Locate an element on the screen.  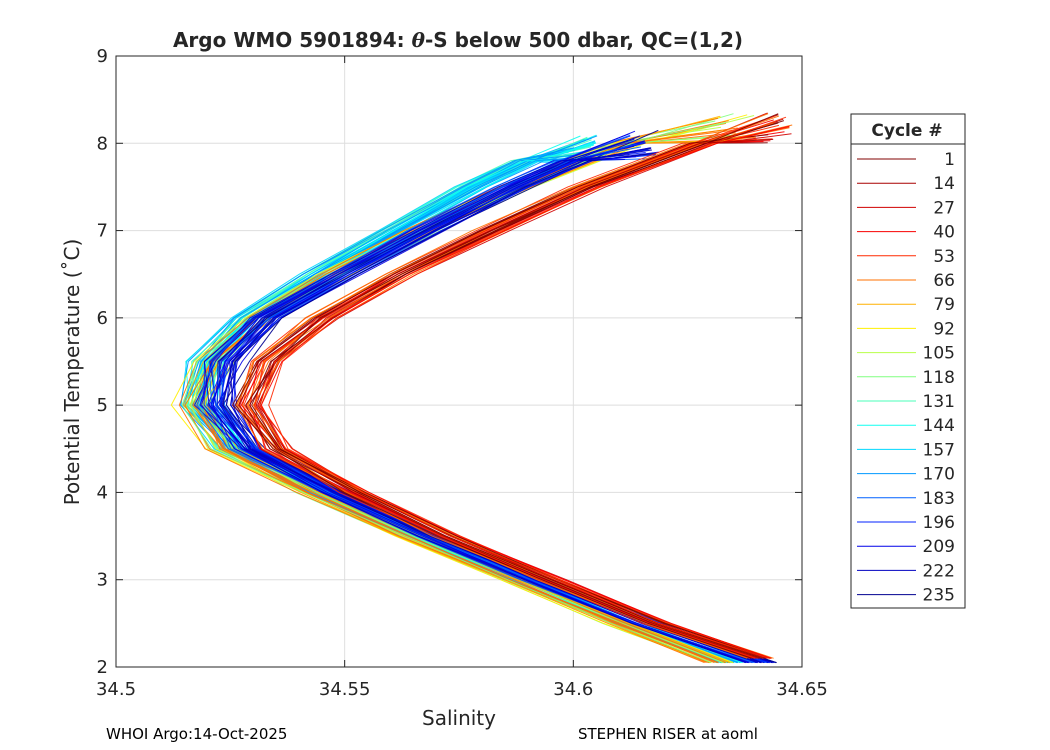
y-tick-label: 8 is located at coordinates (102, 143).